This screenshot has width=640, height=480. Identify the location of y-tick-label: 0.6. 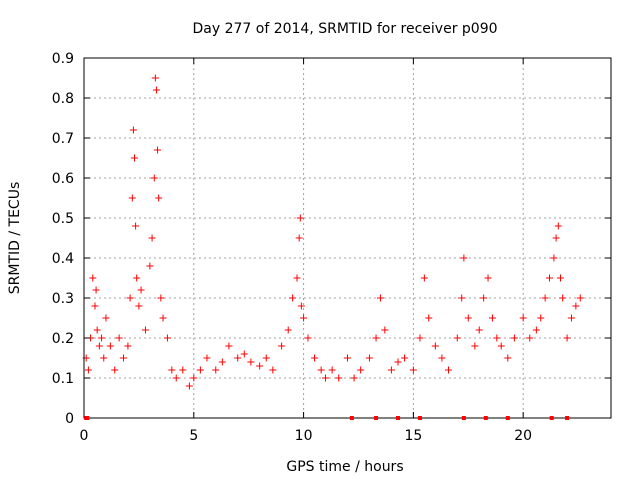
(63, 179).